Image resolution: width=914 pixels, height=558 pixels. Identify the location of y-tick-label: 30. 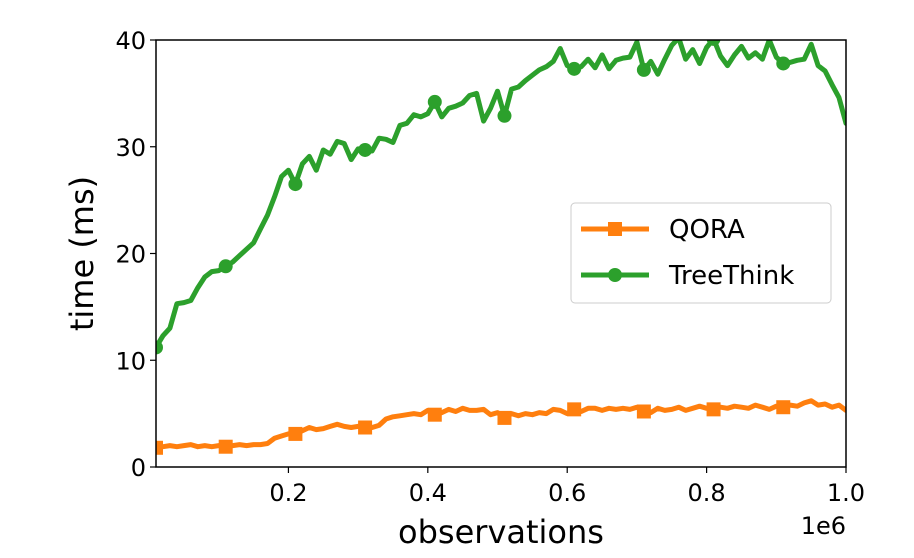
(130, 148).